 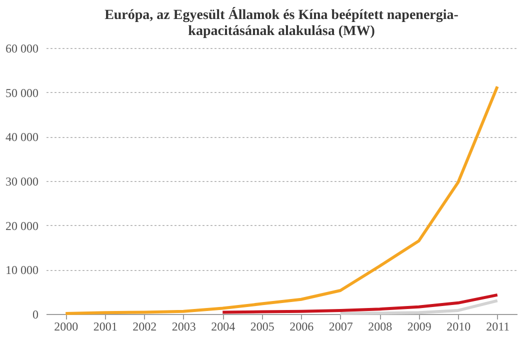 What do you see at coordinates (144, 327) in the screenshot?
I see `x-tick-label: 2002` at bounding box center [144, 327].